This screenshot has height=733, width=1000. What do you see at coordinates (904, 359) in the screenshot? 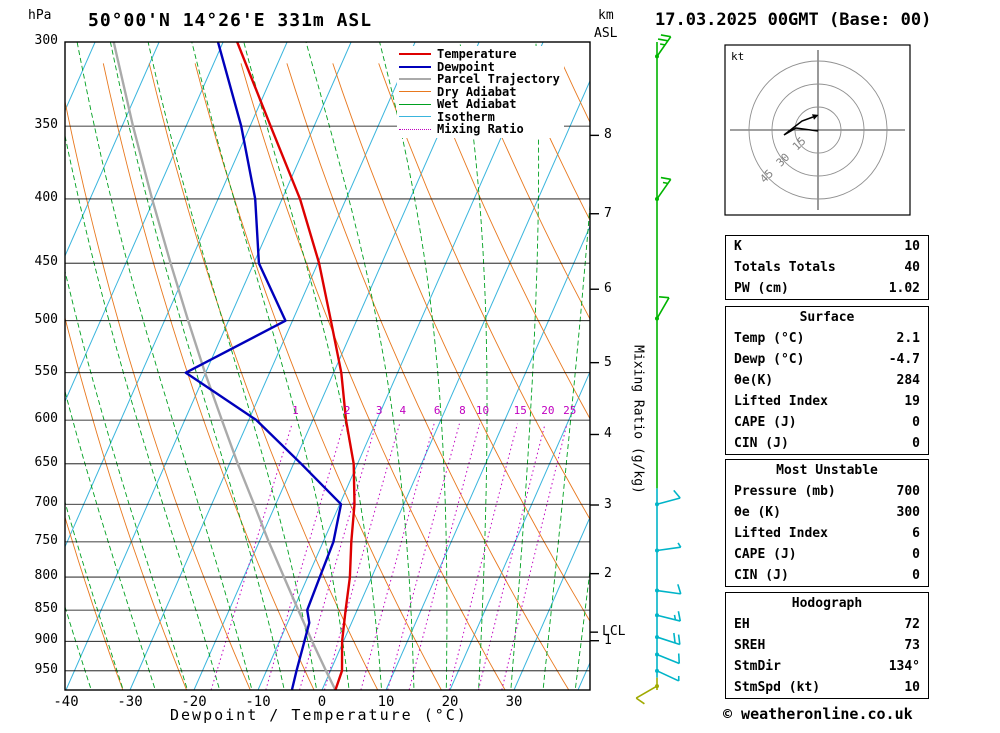
I see `stat-value: -4.7` at bounding box center [904, 359].